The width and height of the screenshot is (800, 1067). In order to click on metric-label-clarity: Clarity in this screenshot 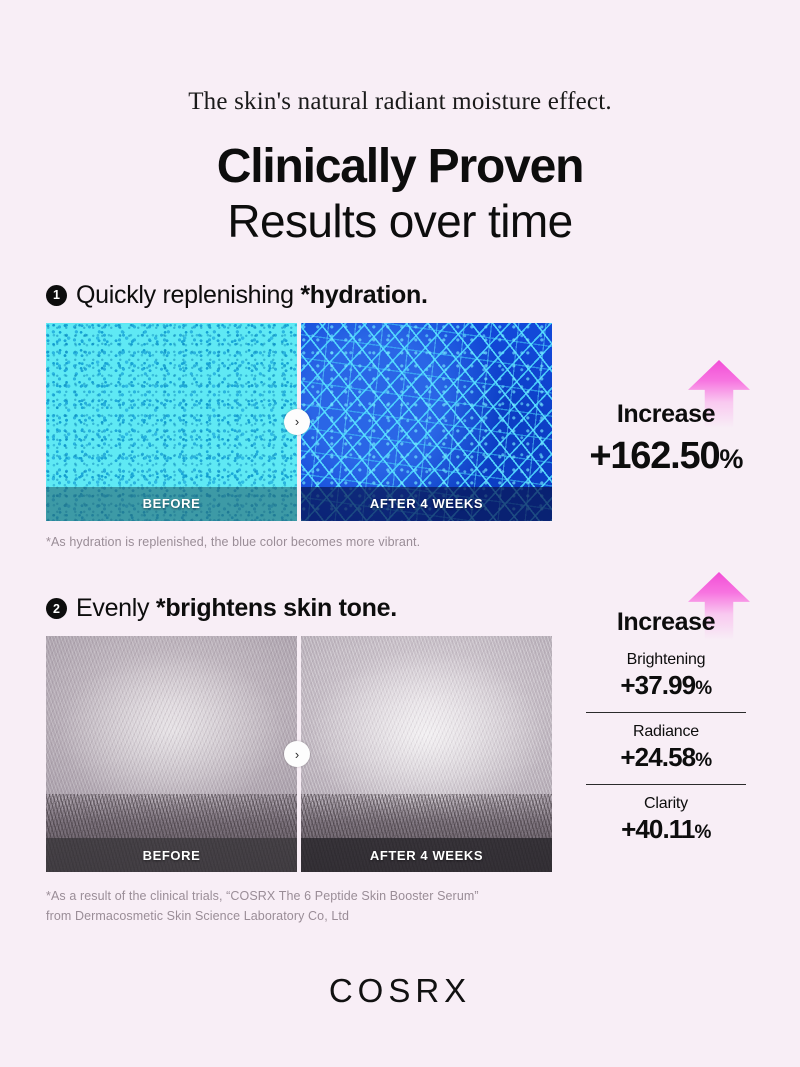, I will do `click(666, 803)`.